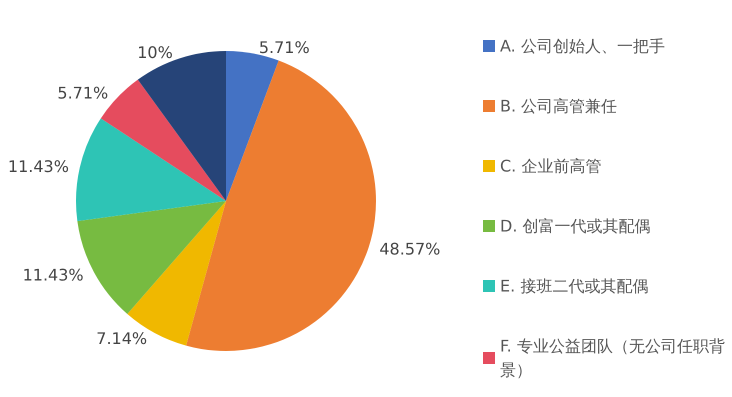  I want to click on data-label: 48.57%, so click(409, 249).